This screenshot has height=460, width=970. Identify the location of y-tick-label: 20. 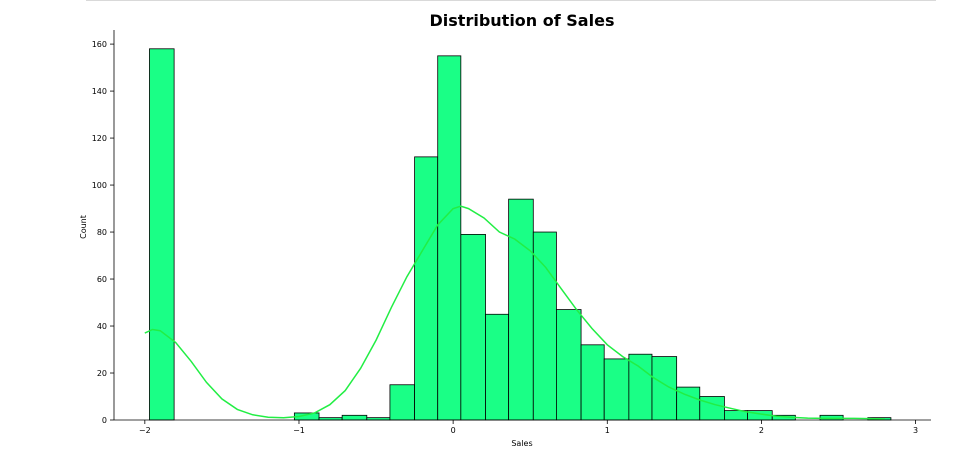
(102, 373).